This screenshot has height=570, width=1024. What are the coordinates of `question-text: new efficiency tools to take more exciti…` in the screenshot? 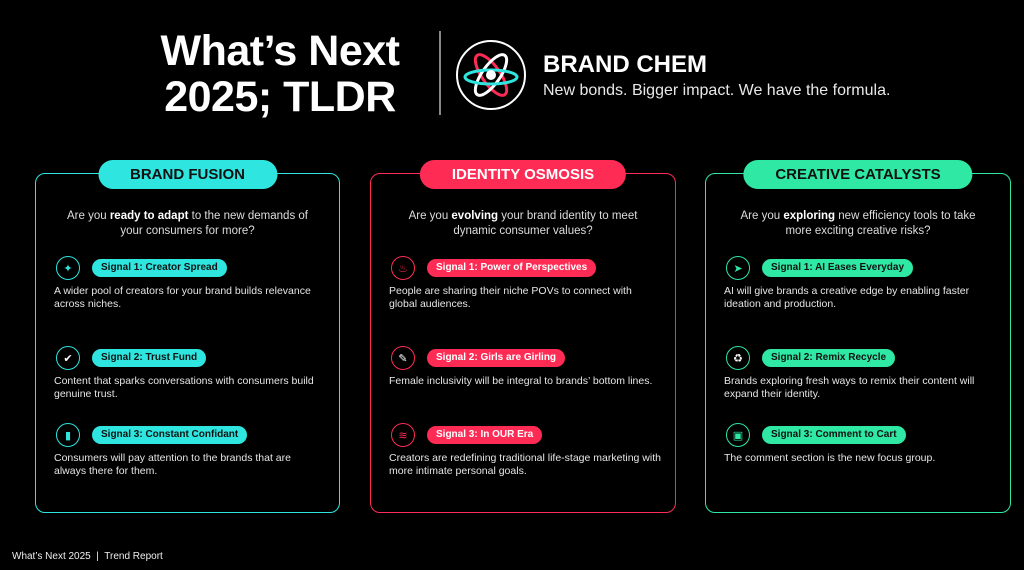 It's located at (880, 223).